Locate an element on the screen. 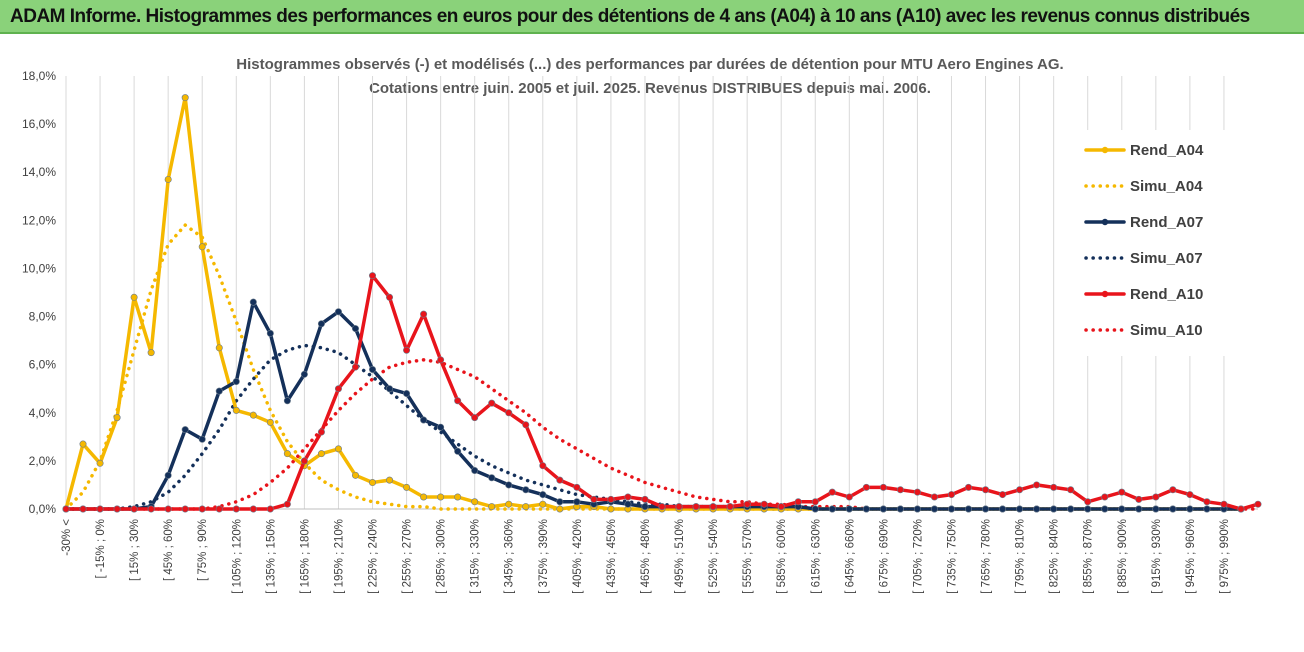 Image resolution: width=1304 pixels, height=652 pixels. legend-item: Simu_A07 is located at coordinates (1143, 258).